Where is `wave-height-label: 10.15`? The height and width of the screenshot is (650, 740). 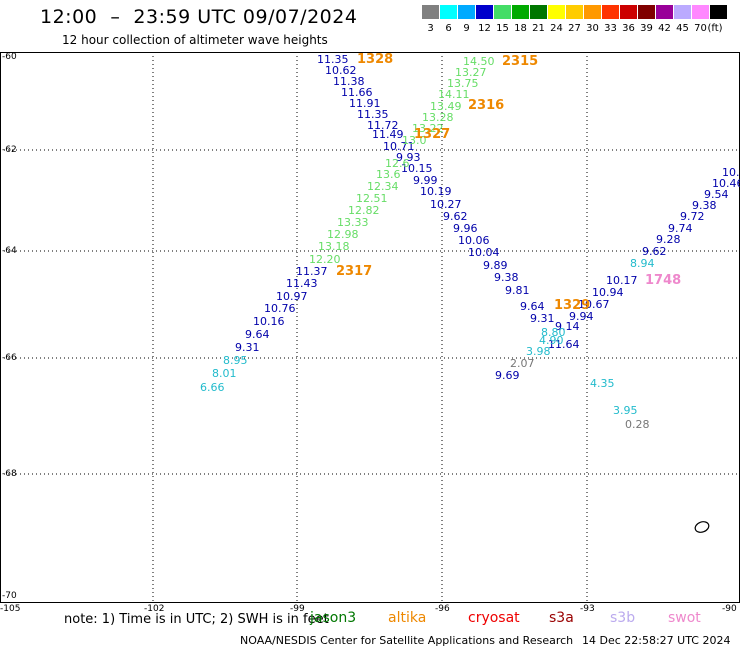 wave-height-label: 10.15 is located at coordinates (417, 168).